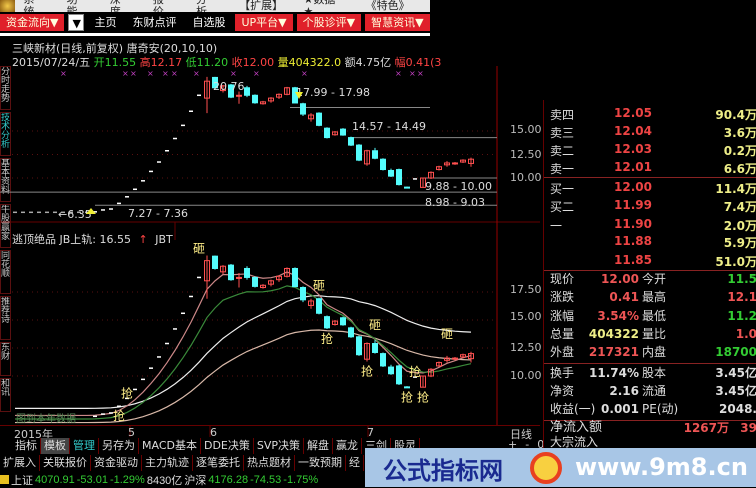 This screenshot has height=488, width=756. I want to click on indicator-tab: DDE决策, so click(227, 446).